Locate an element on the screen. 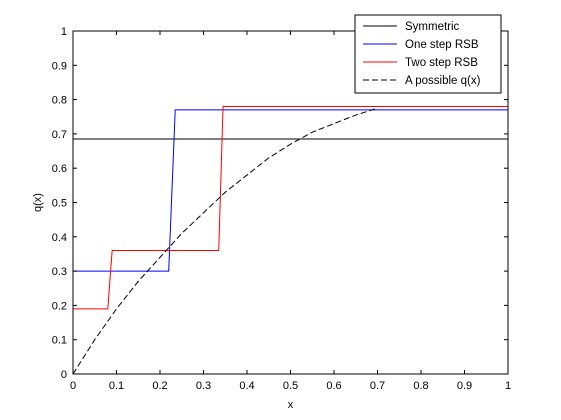 The width and height of the screenshot is (561, 420). legend-label: One step RSB is located at coordinates (442, 45).